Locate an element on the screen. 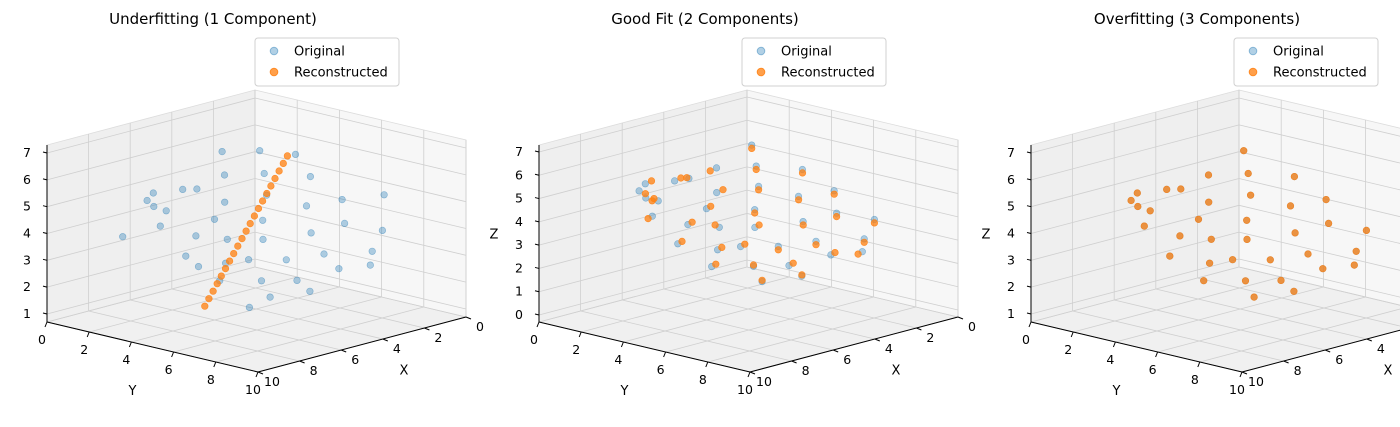 This screenshot has width=1400, height=427. z-tick-label: 3 is located at coordinates (1011, 259).